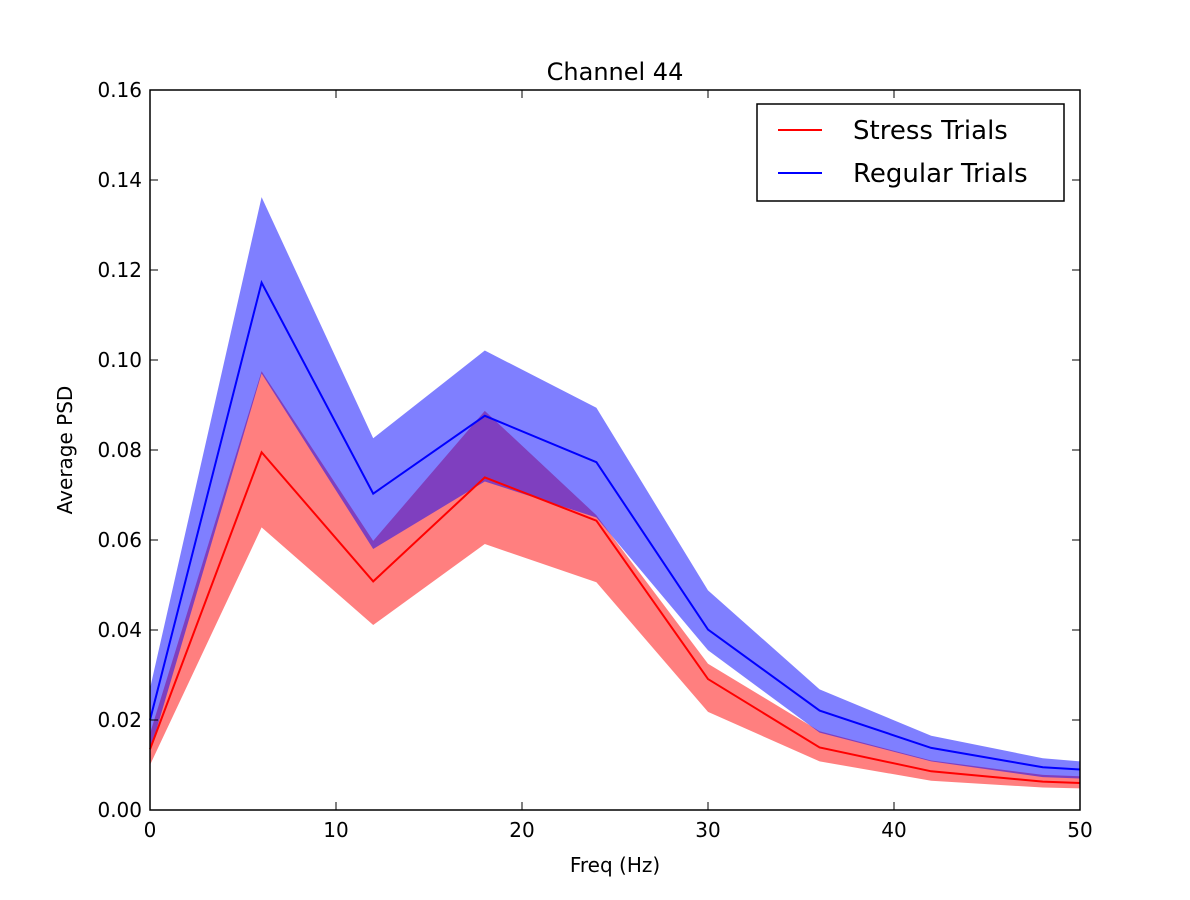  I want to click on y-tick-label: 0.08, so click(119, 450).